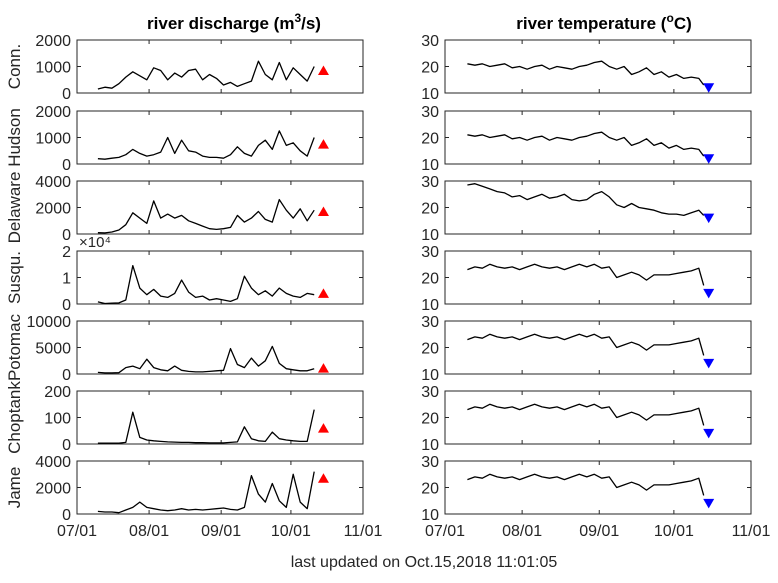 This screenshot has height=583, width=778. I want to click on y-tick-label: 100, so click(57, 419).